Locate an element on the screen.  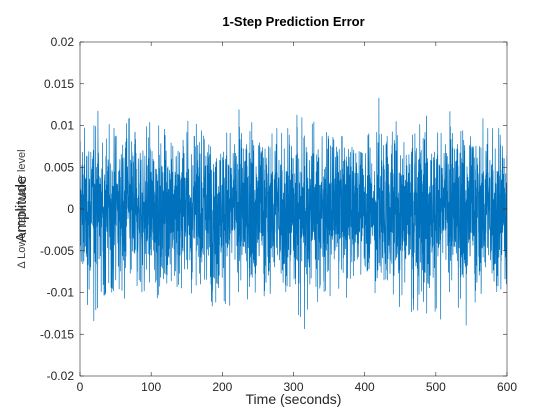
x-tick-label: 300 is located at coordinates (293, 387).